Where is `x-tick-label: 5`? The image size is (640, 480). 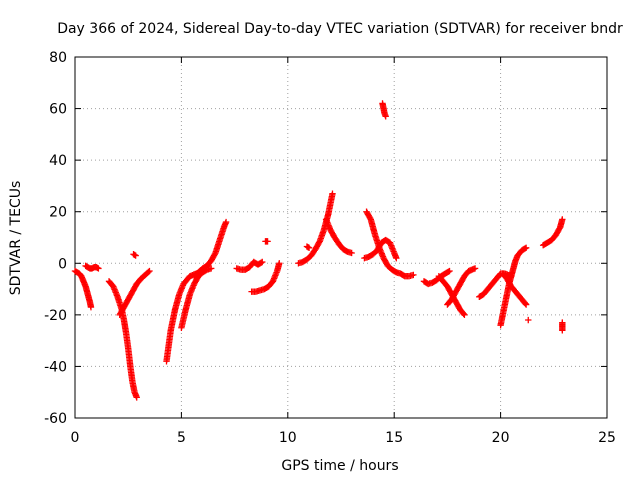
x-tick-label: 5 is located at coordinates (181, 438).